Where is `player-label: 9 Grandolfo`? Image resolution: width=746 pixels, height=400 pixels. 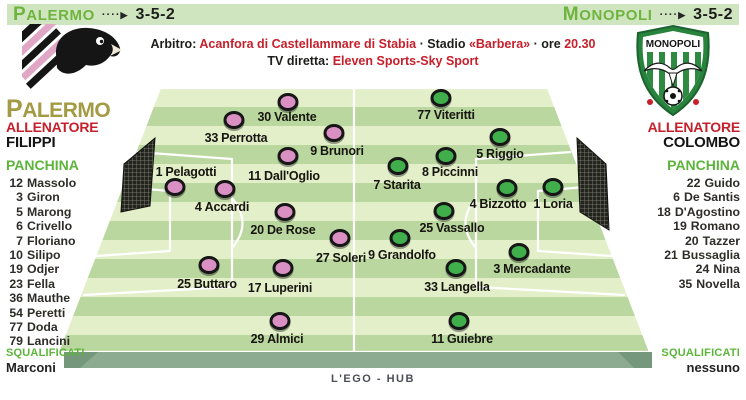
player-label: 9 Grandolfo is located at coordinates (402, 255).